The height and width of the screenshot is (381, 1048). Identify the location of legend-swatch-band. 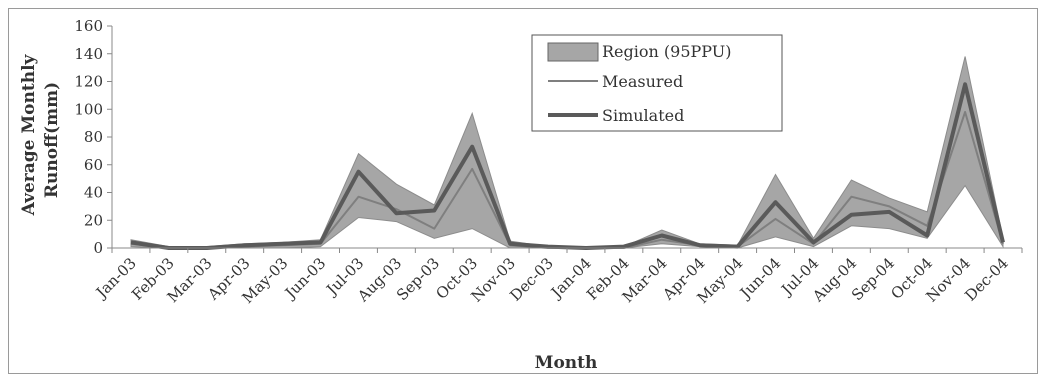
(573, 52).